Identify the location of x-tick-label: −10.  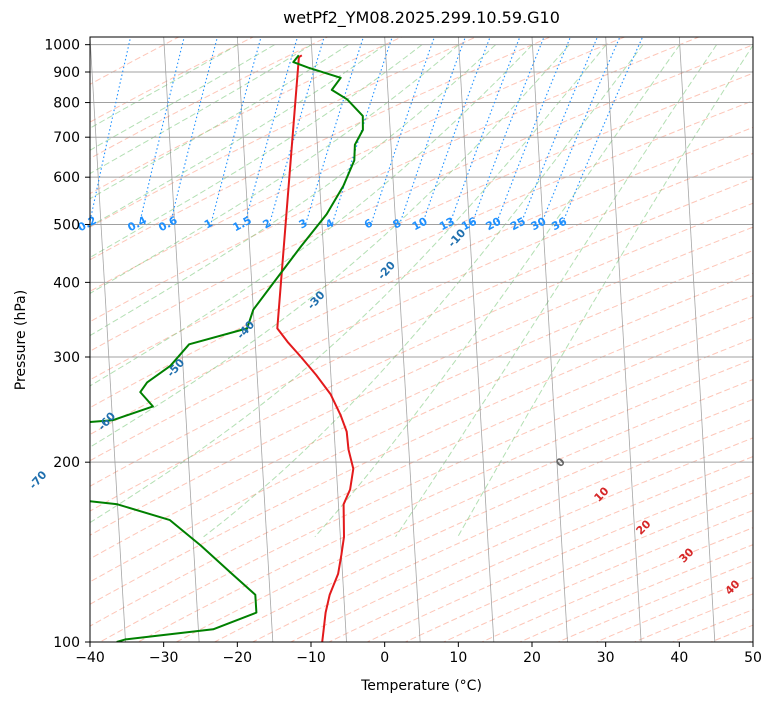
(311, 658).